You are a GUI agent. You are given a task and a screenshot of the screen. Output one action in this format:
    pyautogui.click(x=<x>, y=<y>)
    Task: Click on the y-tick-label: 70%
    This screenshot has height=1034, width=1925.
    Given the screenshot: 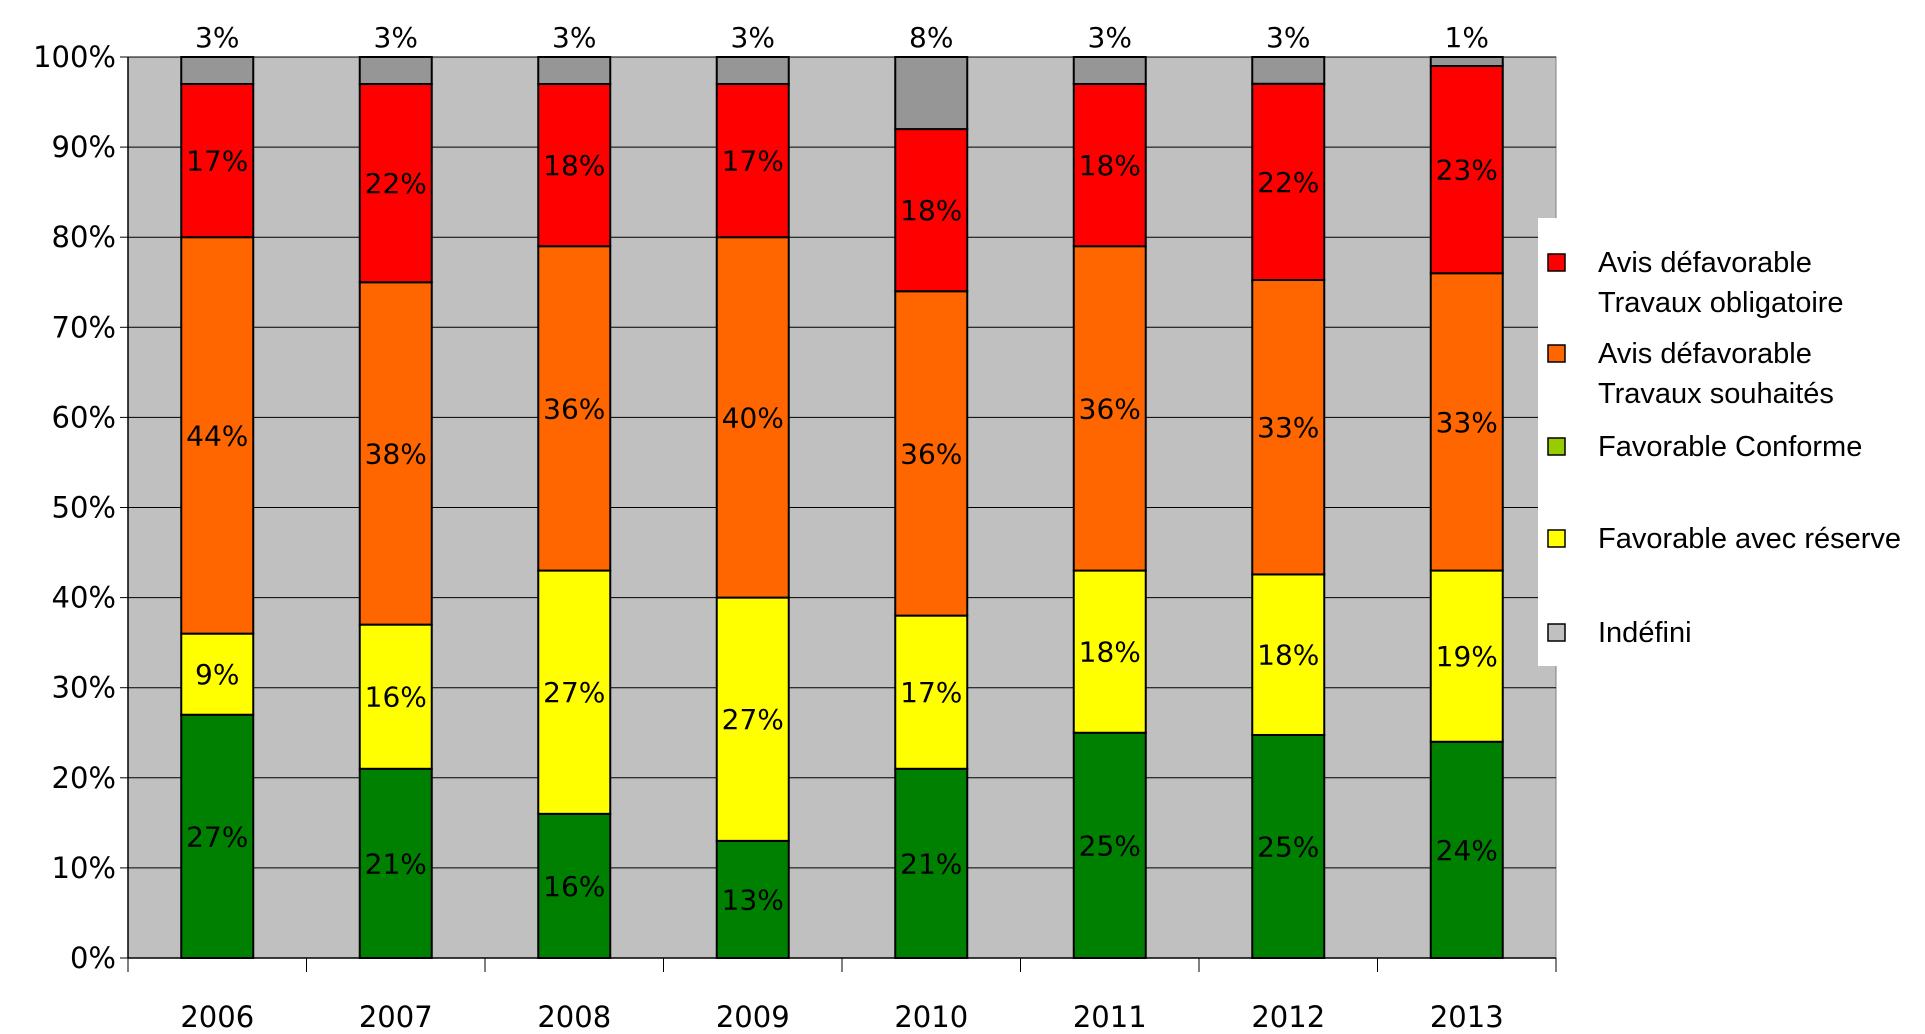 What is the action you would take?
    pyautogui.click(x=84, y=327)
    